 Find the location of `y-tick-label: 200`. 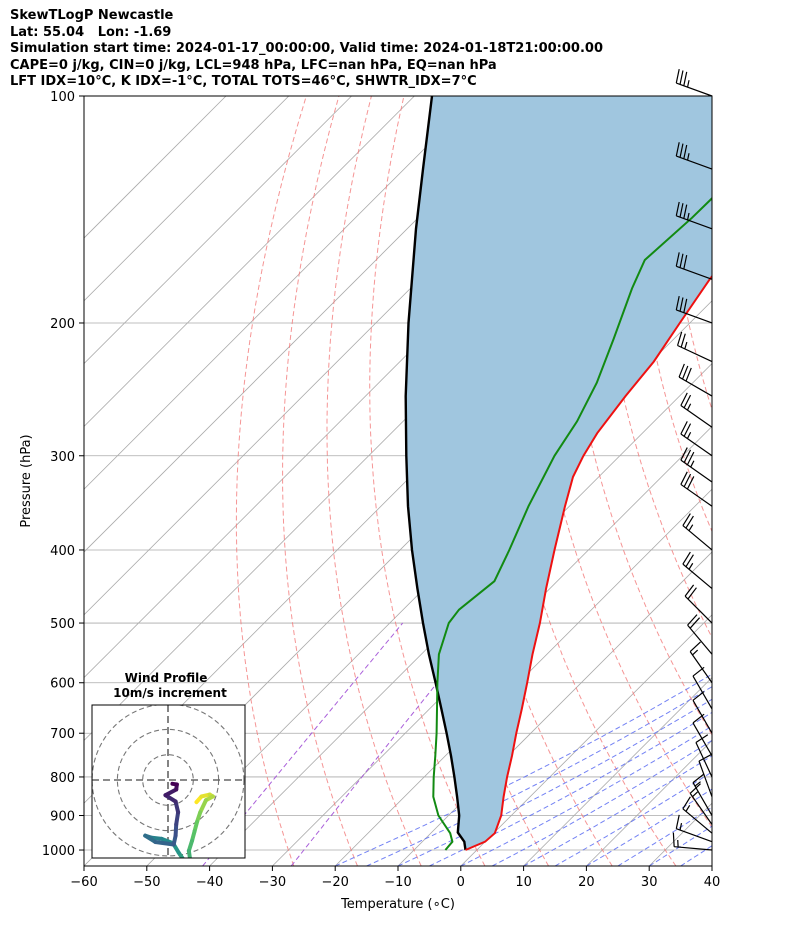

y-tick-label: 200 is located at coordinates (62, 324).